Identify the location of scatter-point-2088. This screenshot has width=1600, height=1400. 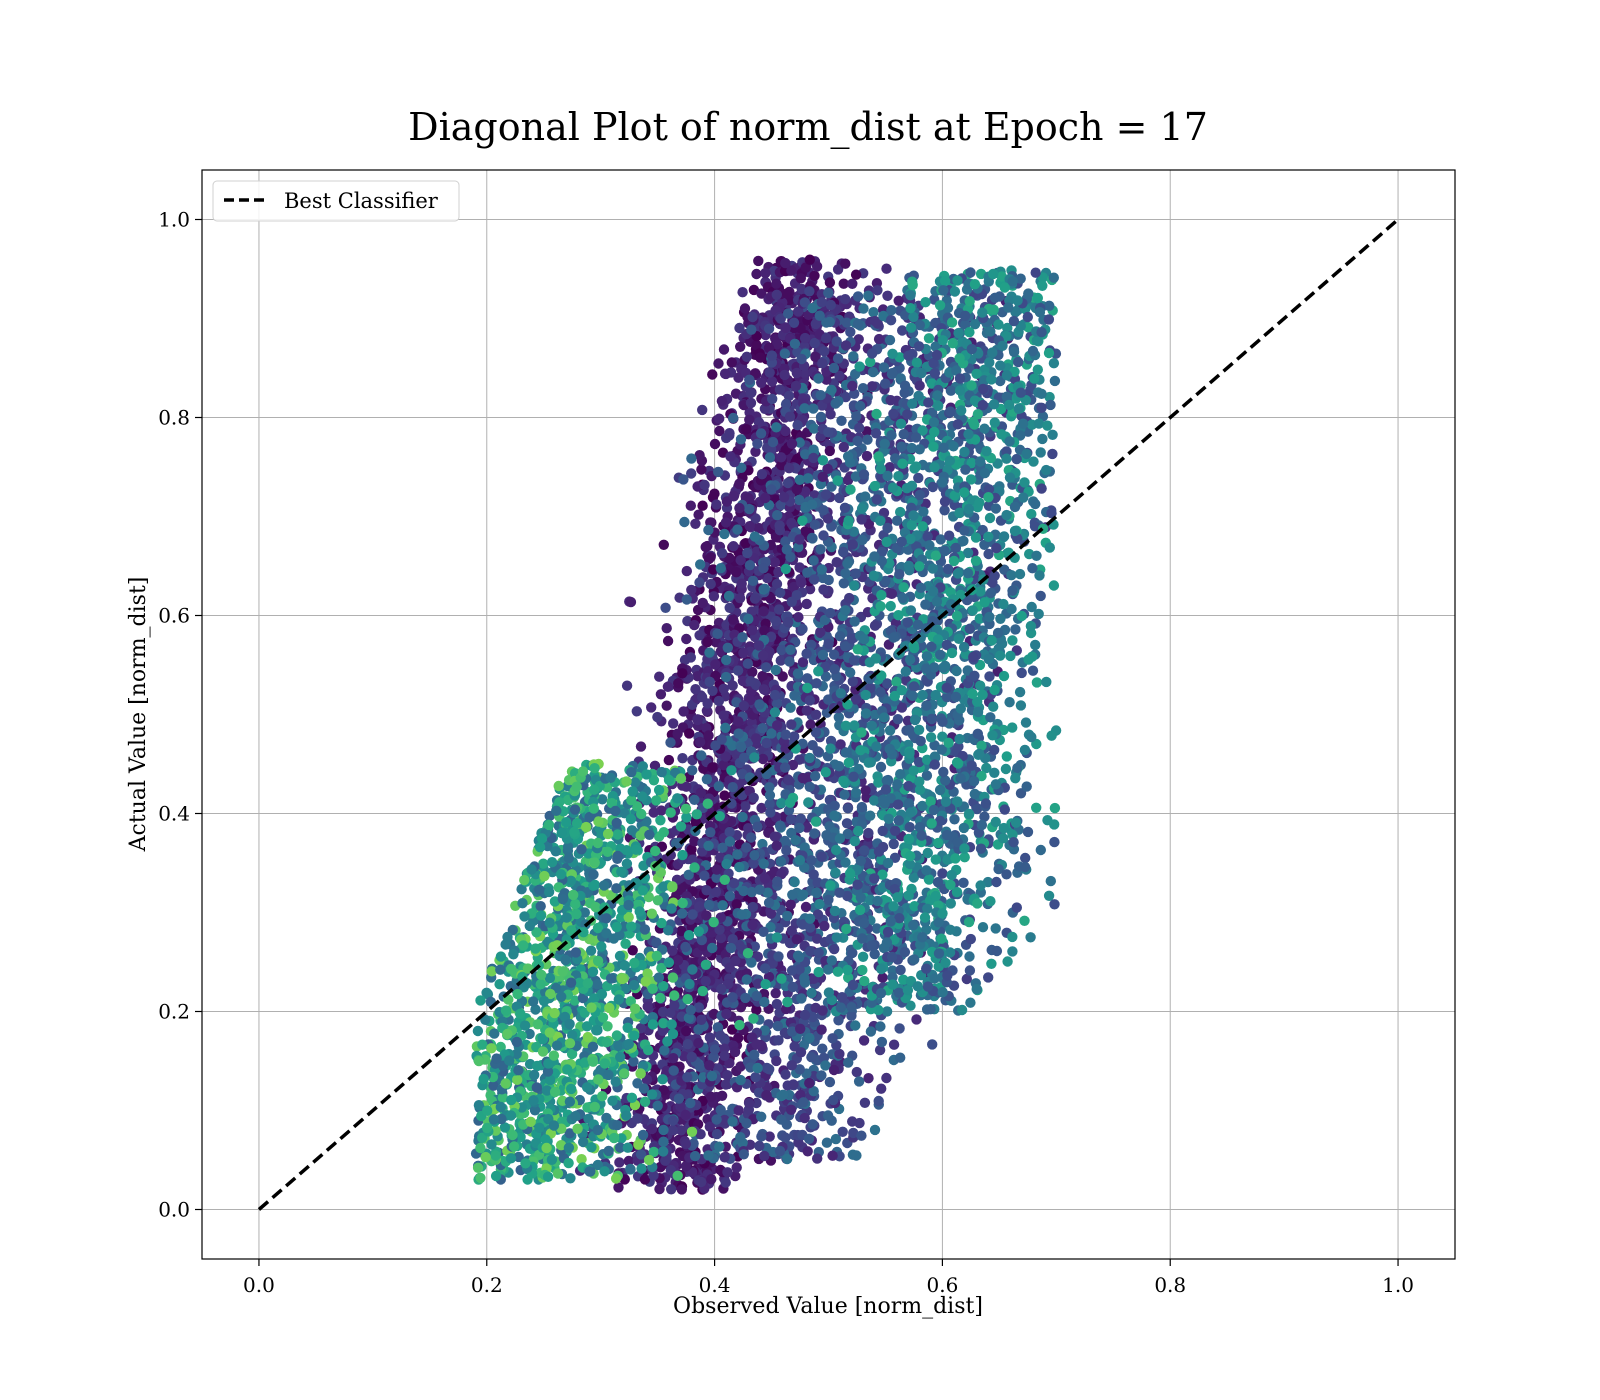
(762, 474).